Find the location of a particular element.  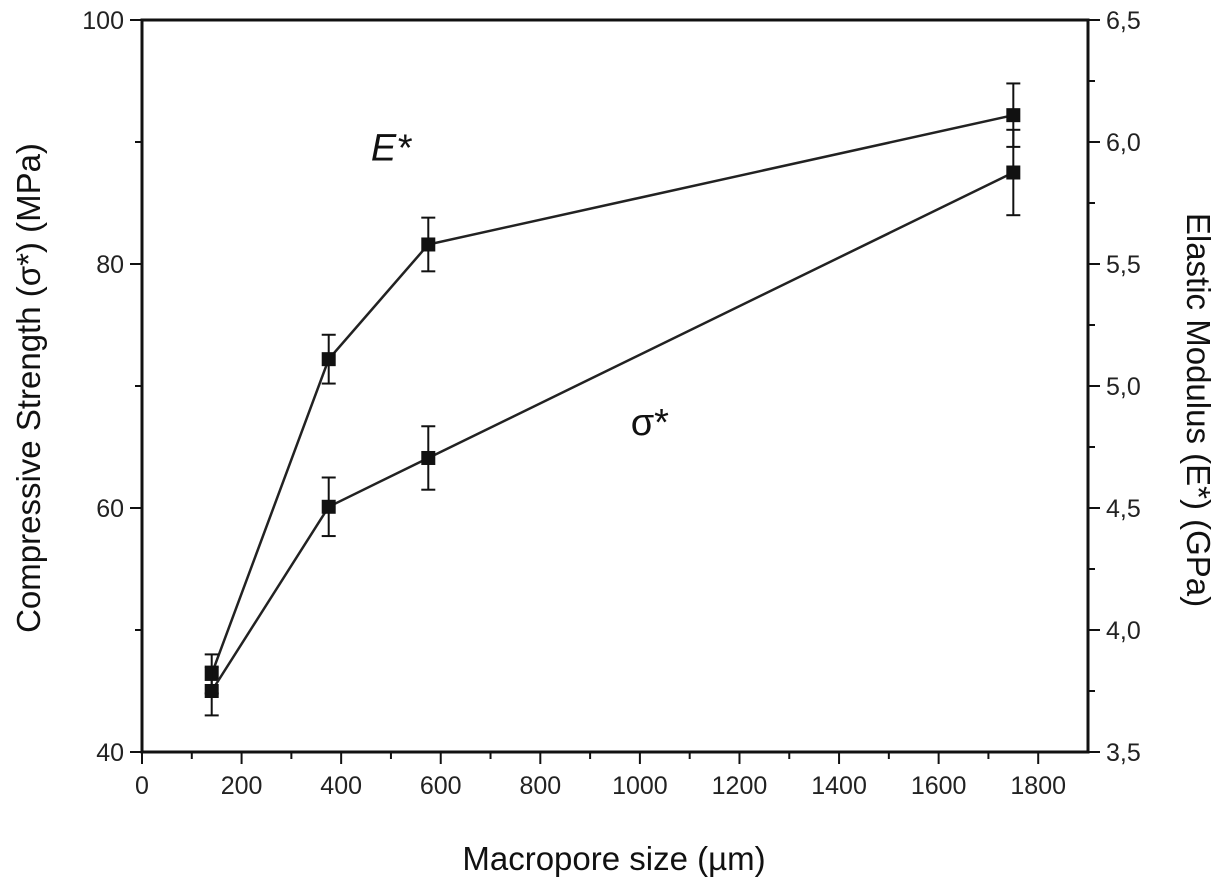

x-tick-label: 1600 is located at coordinates (939, 786).